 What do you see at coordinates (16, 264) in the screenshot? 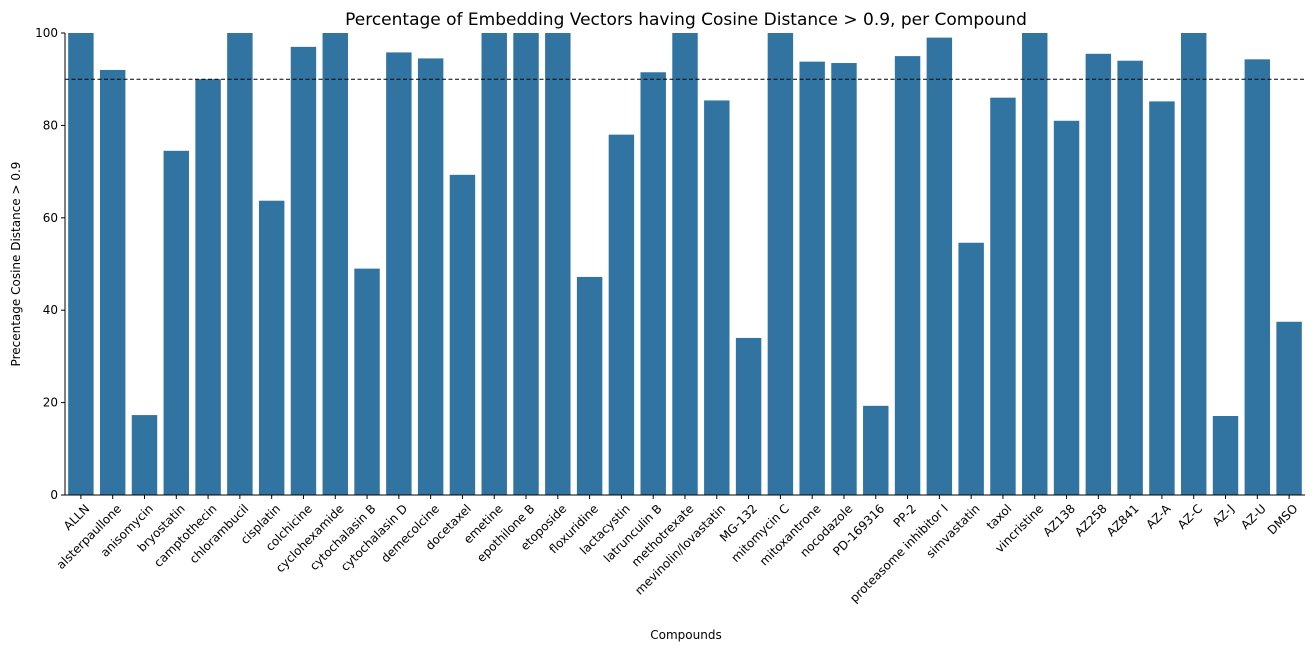
I see `y-axis-title: Precentage Cosine Distance > 0.9` at bounding box center [16, 264].